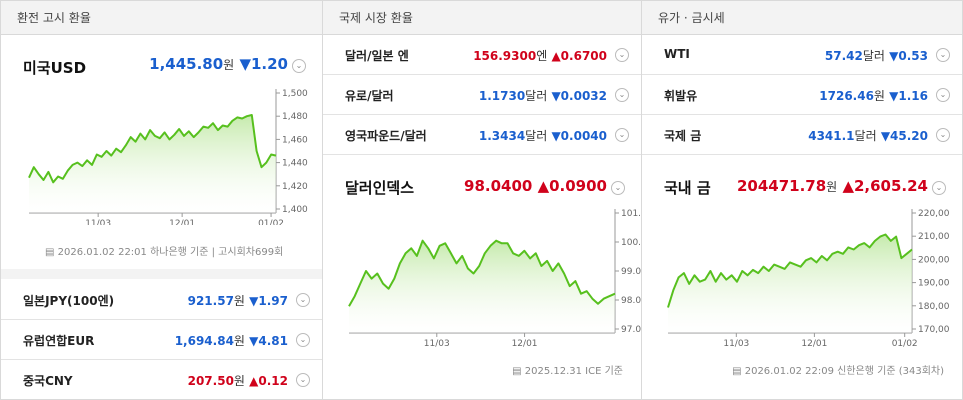  What do you see at coordinates (380, 188) in the screenshot?
I see `dxy-name: 달러인덱스` at bounding box center [380, 188].